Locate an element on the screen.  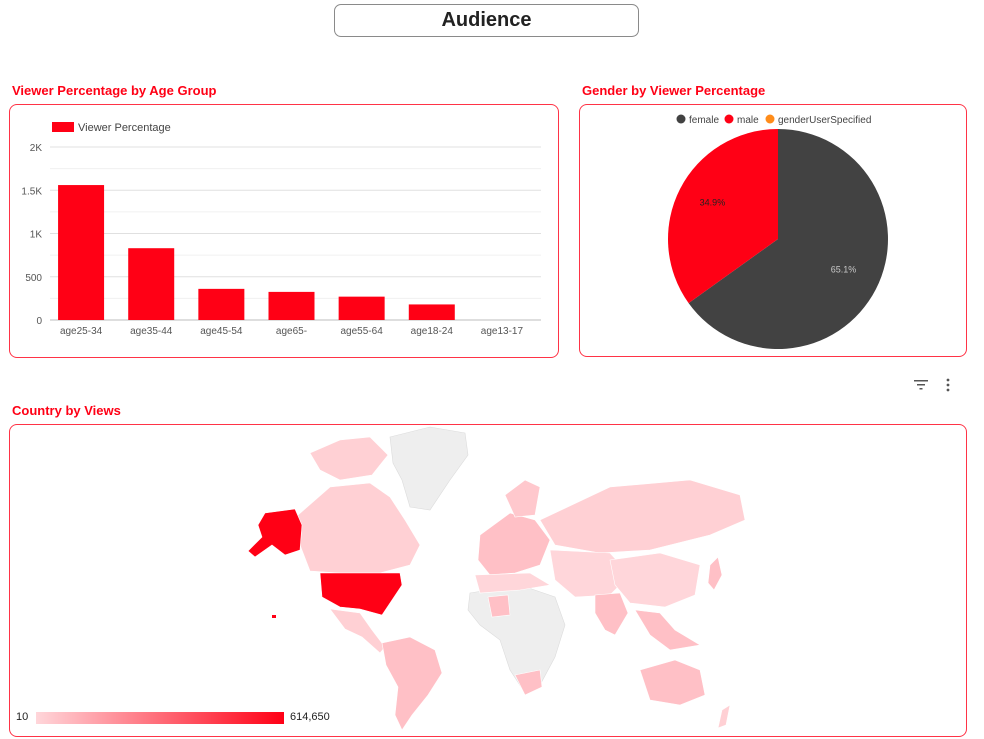
map-region-mexico is located at coordinates (357, 631).